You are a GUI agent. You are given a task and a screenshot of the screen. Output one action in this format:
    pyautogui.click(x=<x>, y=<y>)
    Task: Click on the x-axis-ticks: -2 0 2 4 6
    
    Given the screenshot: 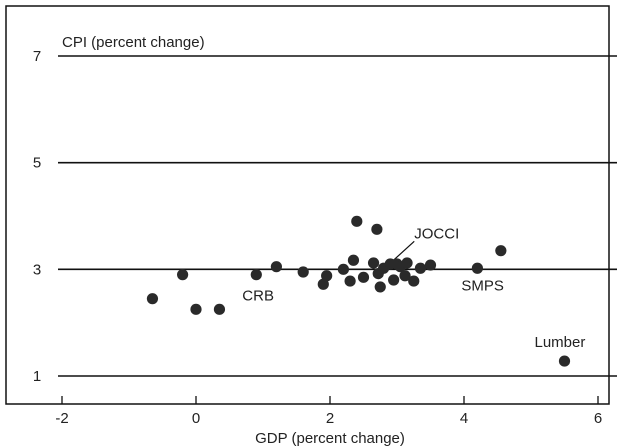 What is the action you would take?
    pyautogui.click(x=328, y=411)
    